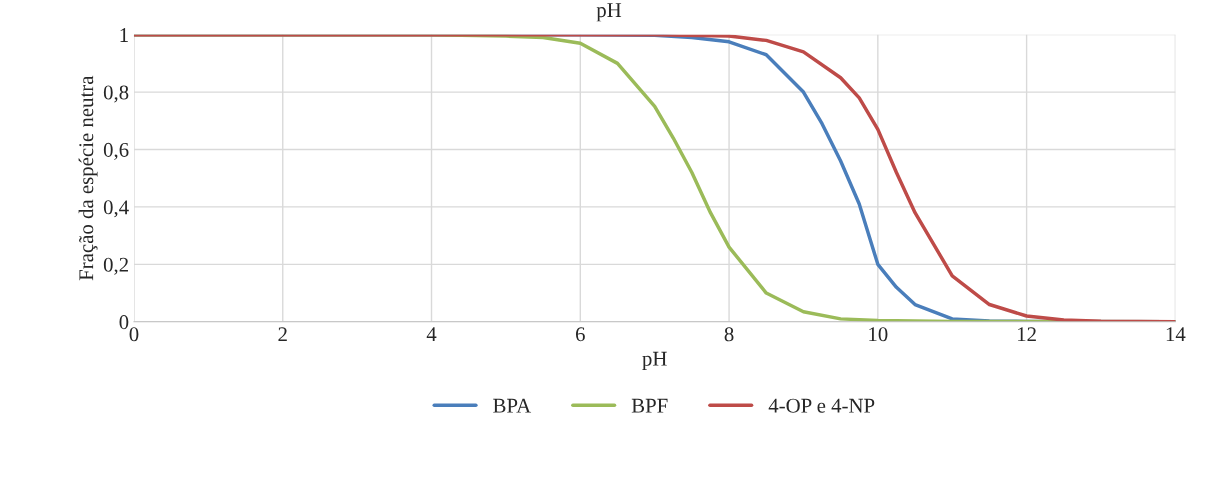  I want to click on legend-label: 4-OP e 4-NP, so click(821, 405).